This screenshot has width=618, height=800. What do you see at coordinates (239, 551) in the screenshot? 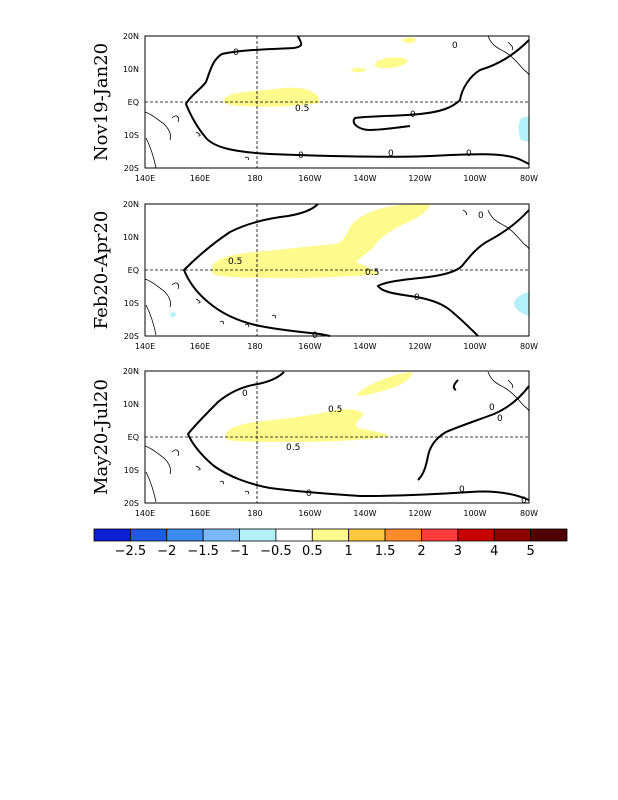
I see `colorbar-label: −1` at bounding box center [239, 551].